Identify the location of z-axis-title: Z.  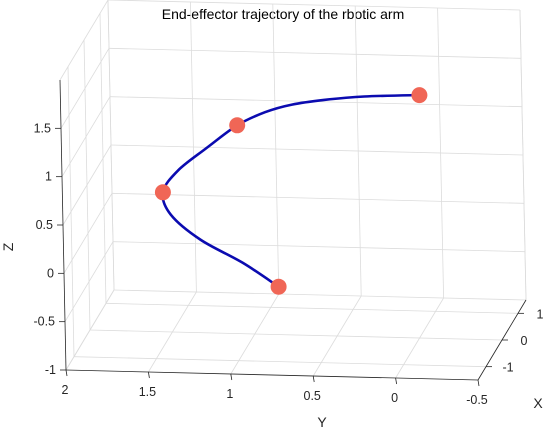
(8, 246).